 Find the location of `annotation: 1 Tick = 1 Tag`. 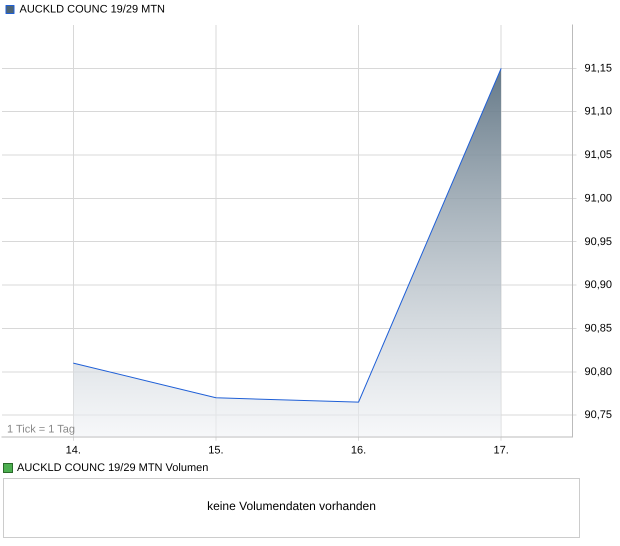

annotation: 1 Tick = 1 Tag is located at coordinates (41, 429).